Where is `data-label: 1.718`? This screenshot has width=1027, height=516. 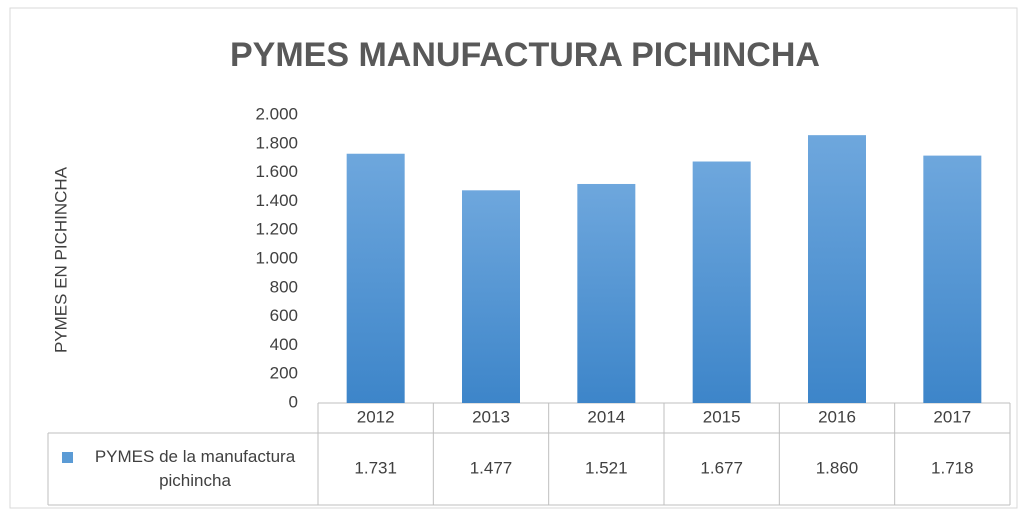
data-label: 1.718 is located at coordinates (952, 467).